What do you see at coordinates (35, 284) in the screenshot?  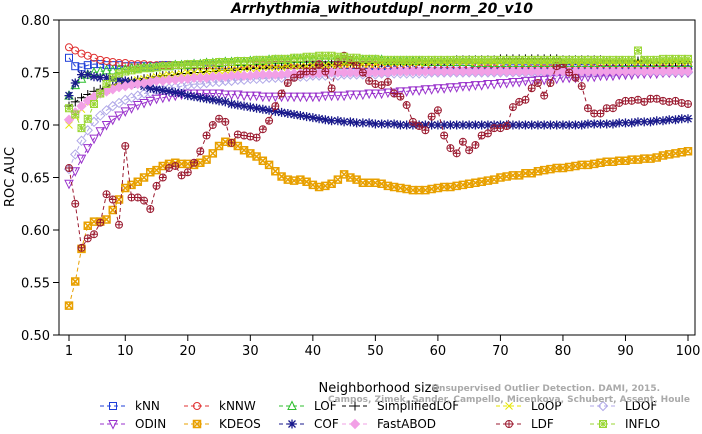 I see `y-tick-label: 0.55` at bounding box center [35, 284].